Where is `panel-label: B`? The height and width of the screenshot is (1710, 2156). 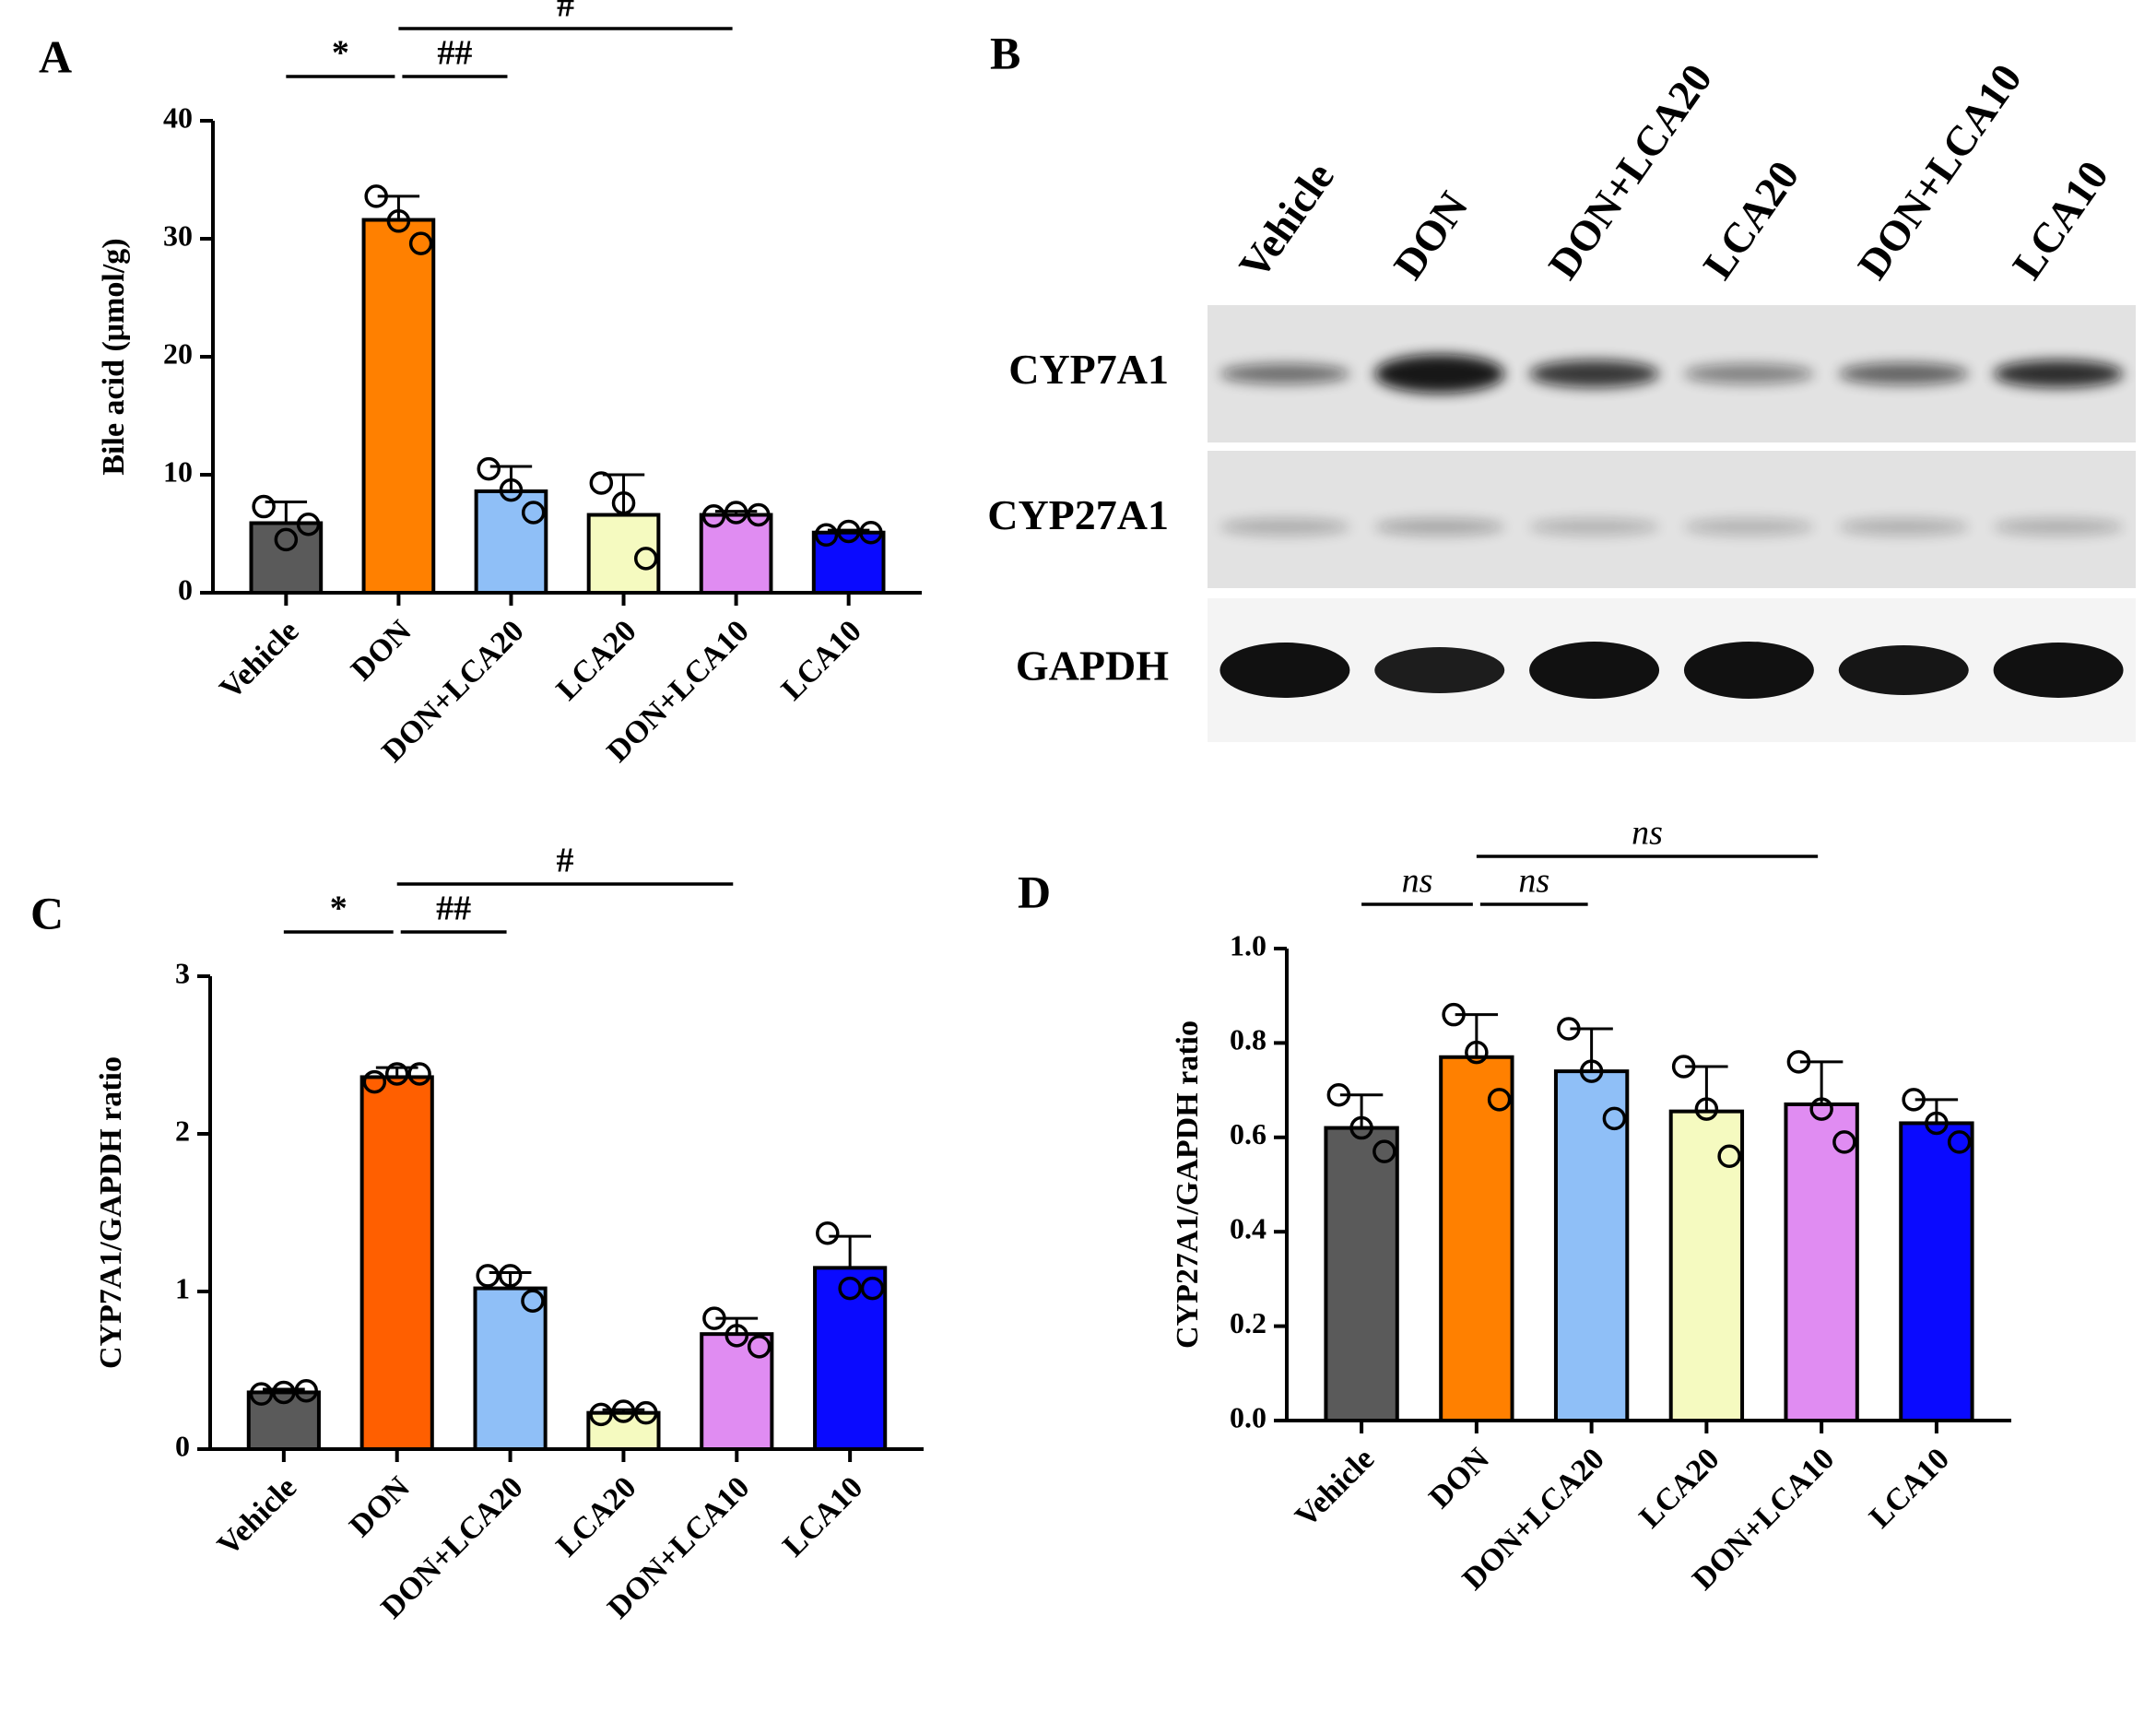
panel-label: B is located at coordinates (1005, 52).